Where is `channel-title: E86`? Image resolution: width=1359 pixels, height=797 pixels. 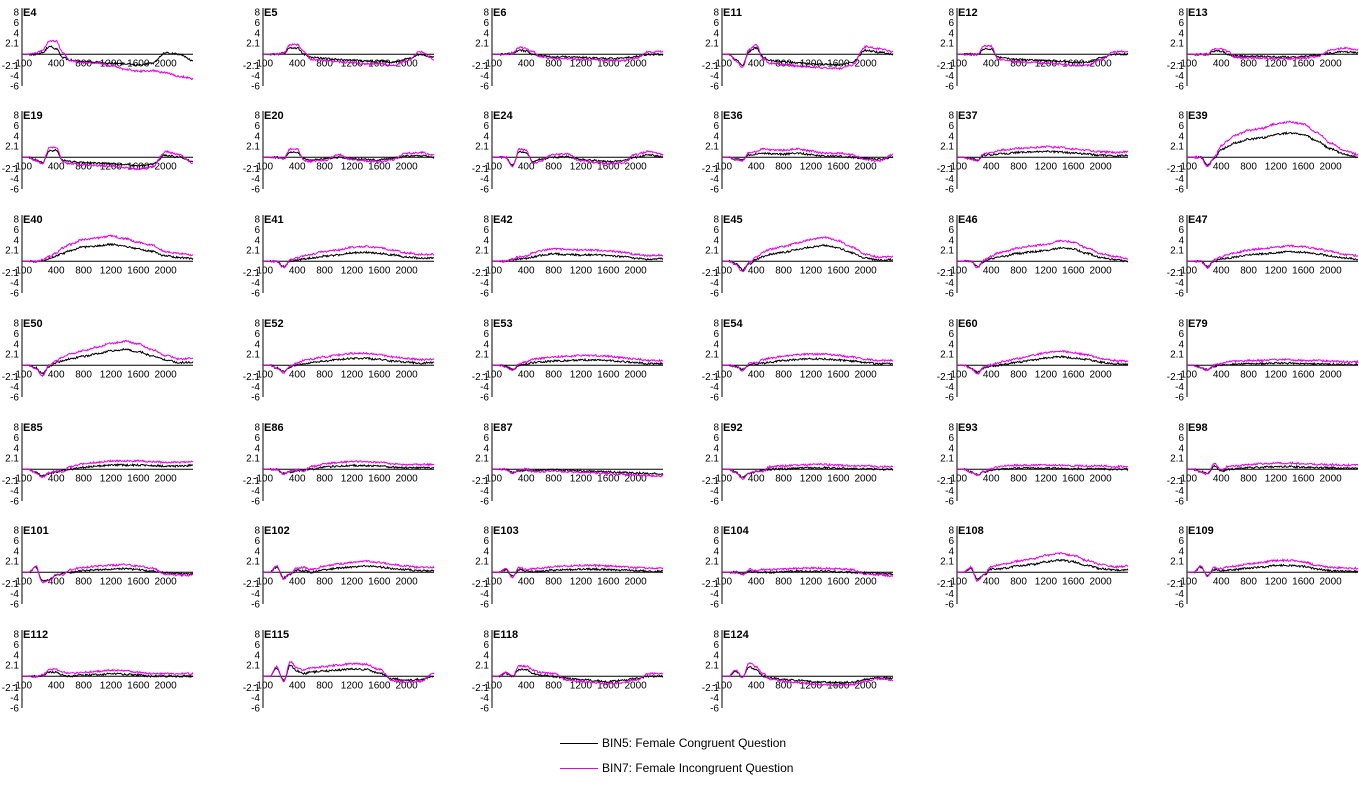 channel-title: E86 is located at coordinates (274, 428).